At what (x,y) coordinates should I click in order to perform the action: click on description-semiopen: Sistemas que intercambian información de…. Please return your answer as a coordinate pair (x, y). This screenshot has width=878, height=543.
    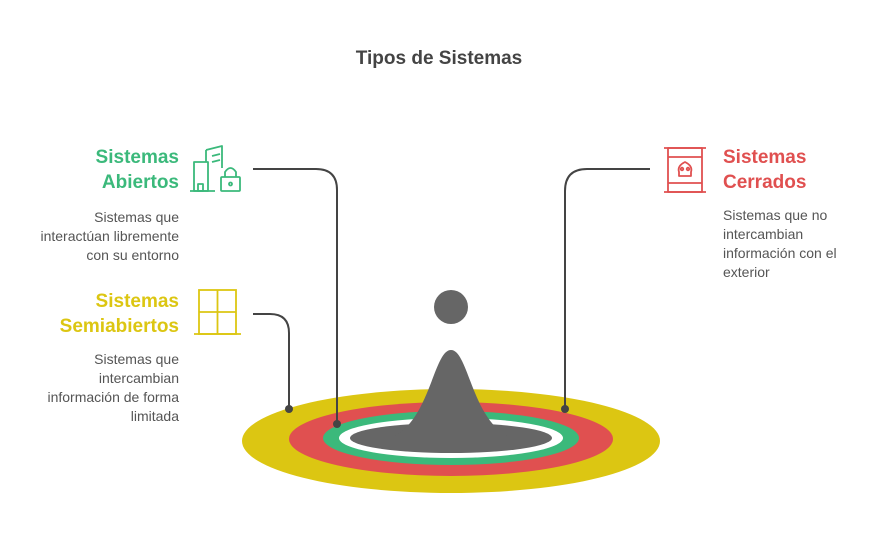
    Looking at the image, I should click on (113, 388).